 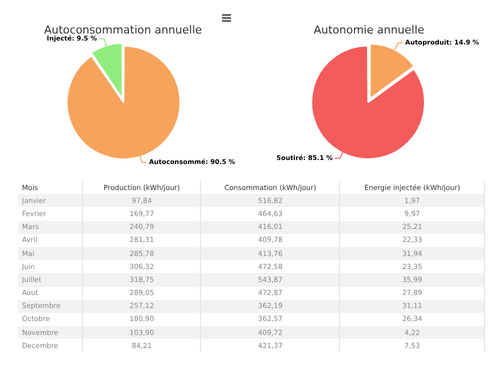 What do you see at coordinates (369, 29) in the screenshot?
I see `chart-title: Autonomie annuelle` at bounding box center [369, 29].